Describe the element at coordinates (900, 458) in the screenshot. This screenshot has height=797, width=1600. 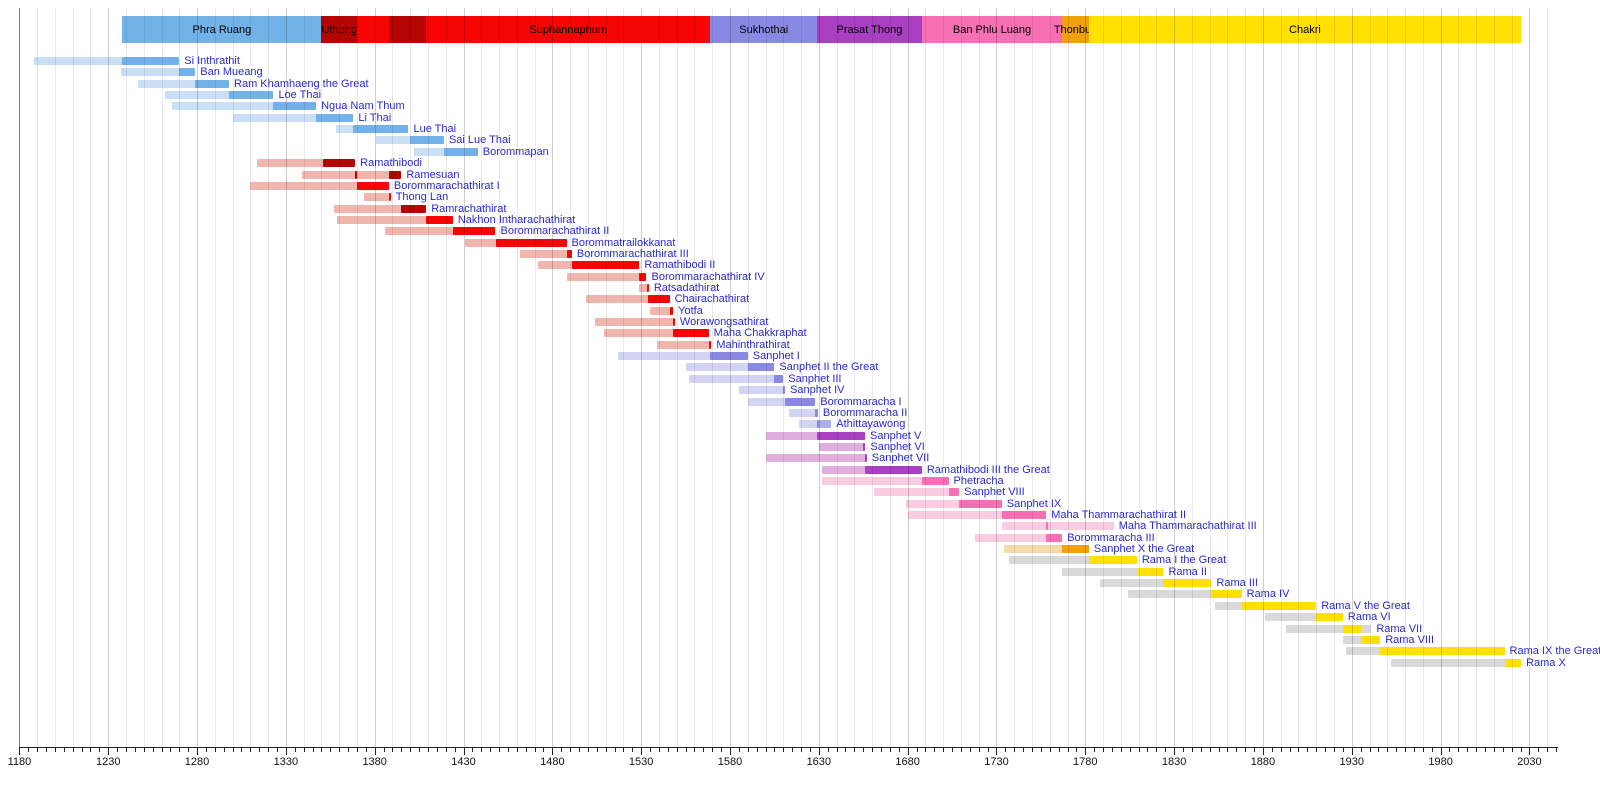
I see `monarch-label: Sanphet VII` at that location.